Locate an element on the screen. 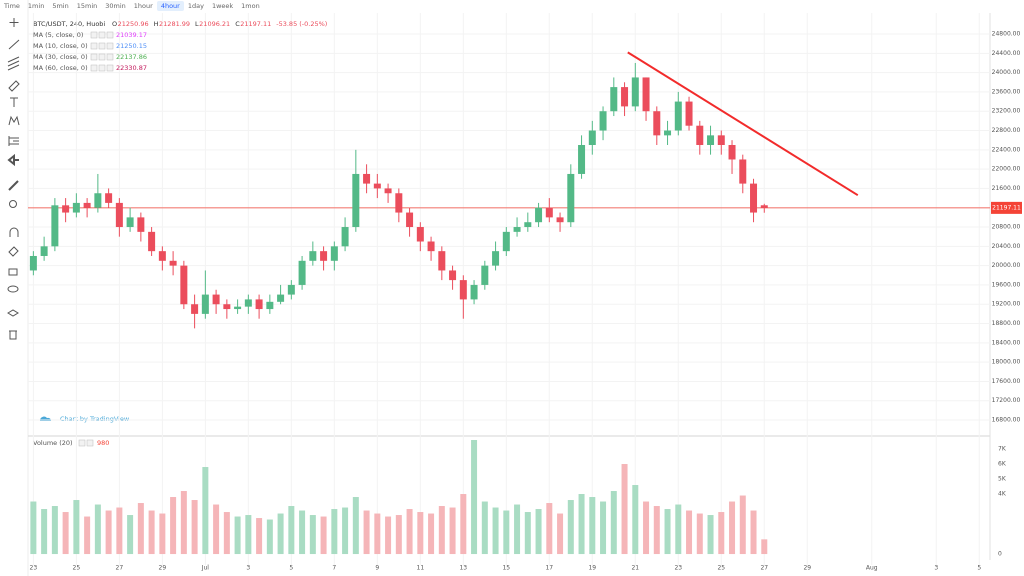 The width and height of the screenshot is (1024, 576). interval-button: 1day is located at coordinates (195, 6).